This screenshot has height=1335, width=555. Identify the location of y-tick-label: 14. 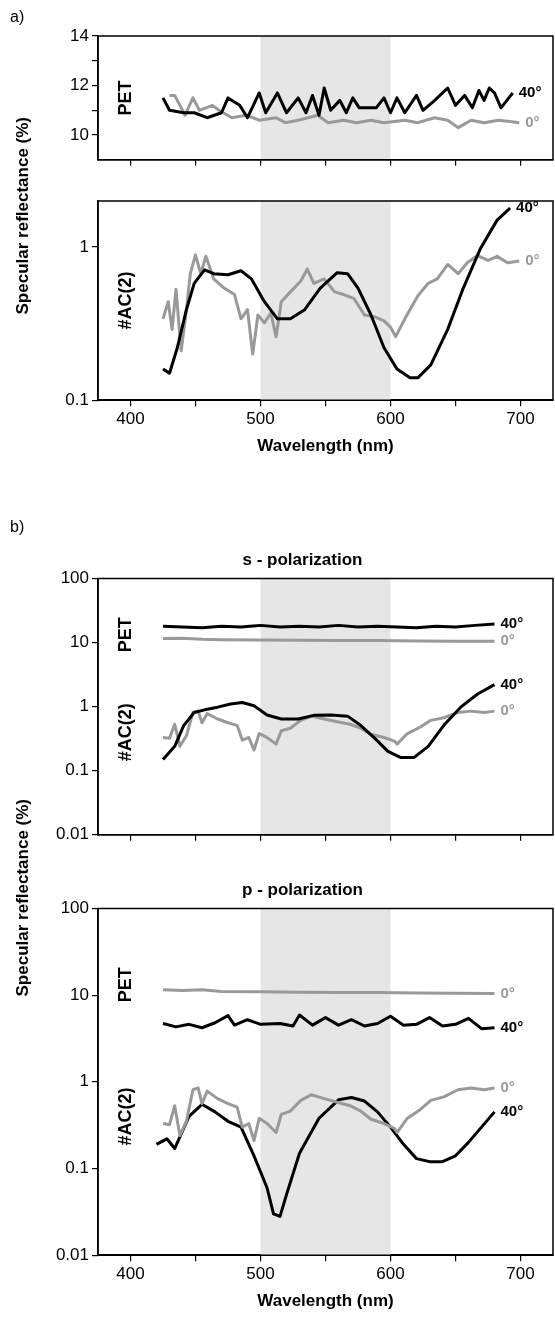
(79, 35).